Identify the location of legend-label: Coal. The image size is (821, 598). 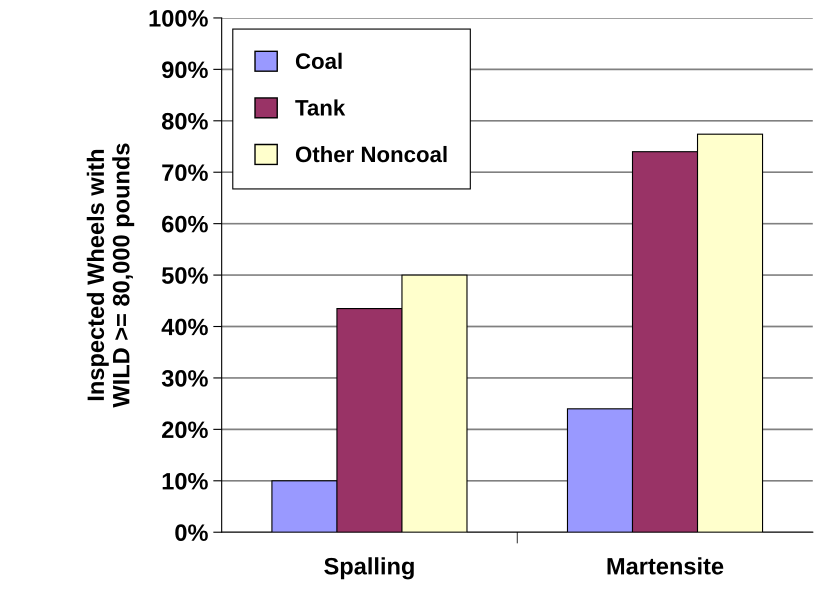
(319, 61).